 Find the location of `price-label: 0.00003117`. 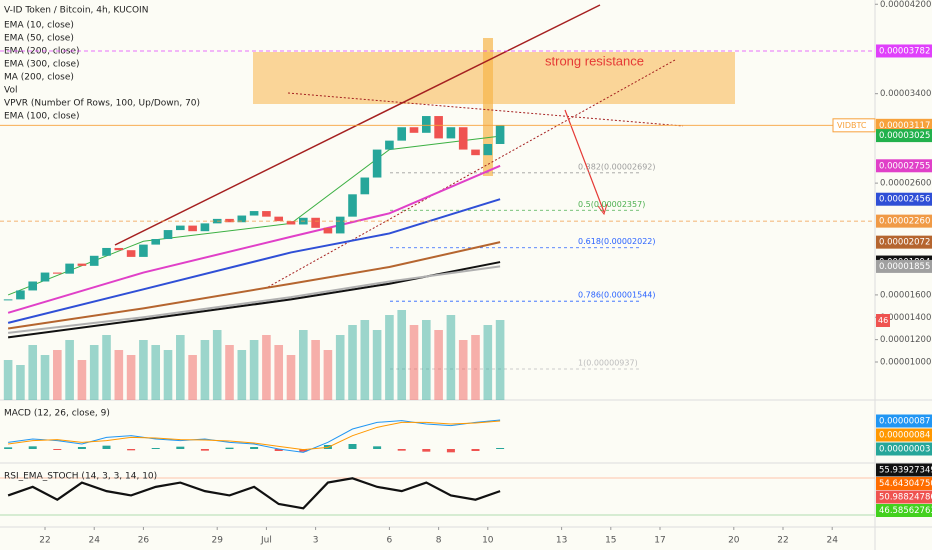

price-label: 0.00003117 is located at coordinates (904, 126).